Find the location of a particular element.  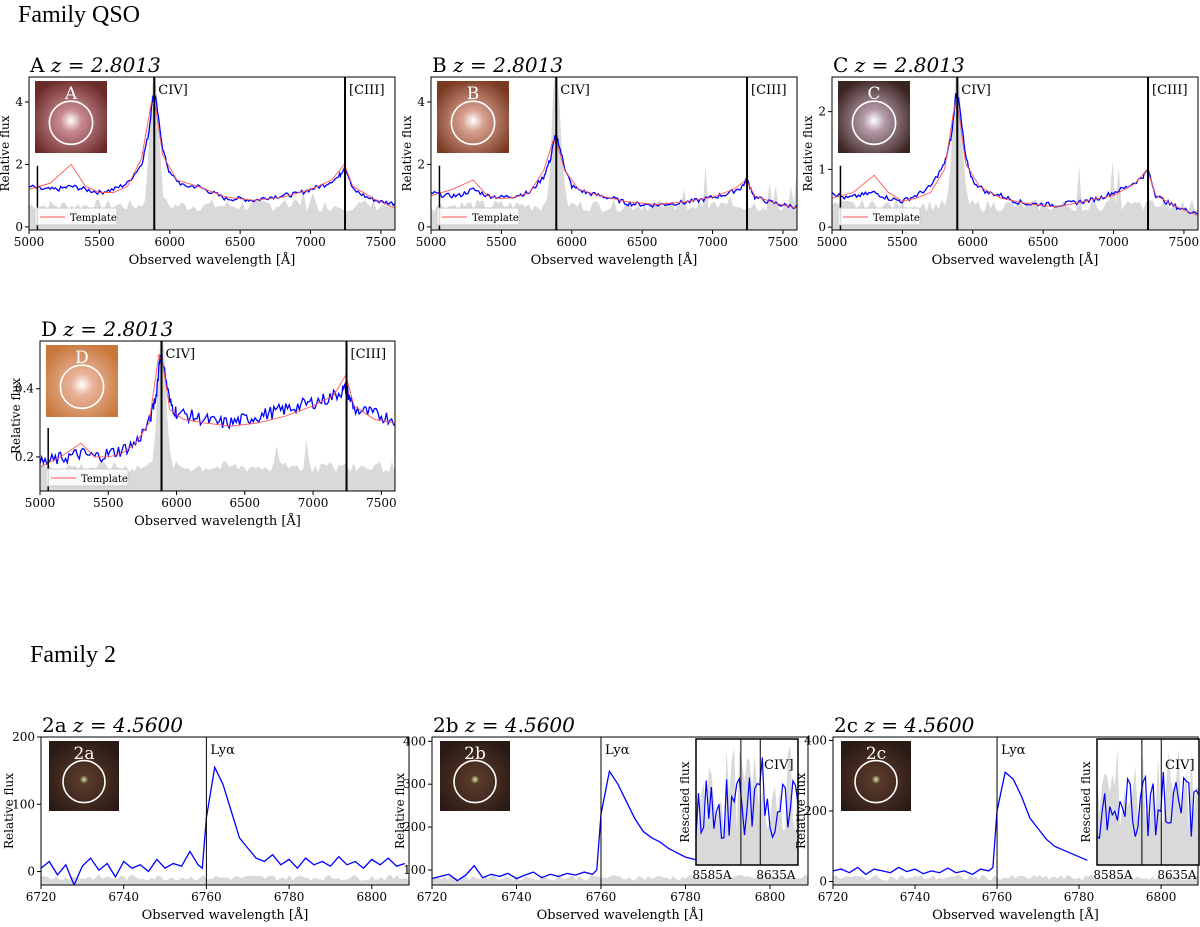

inset-spectrum is located at coordinates (1148, 805).